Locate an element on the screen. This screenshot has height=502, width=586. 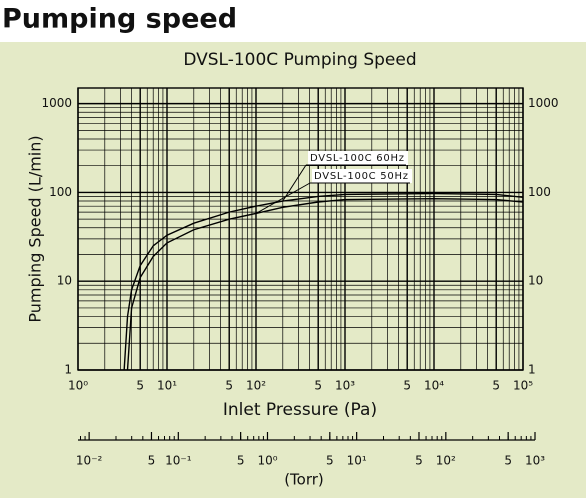
x-tick-label: 10² is located at coordinates (256, 386).